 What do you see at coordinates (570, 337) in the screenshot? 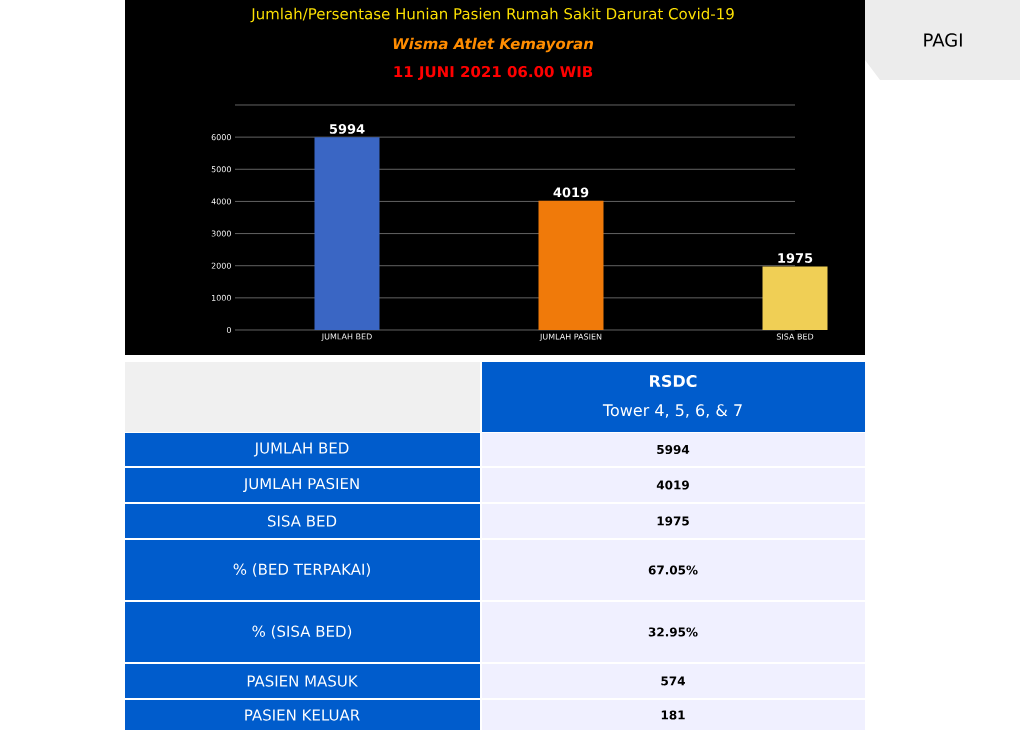
I see `x-tick-label: JUMLAH PASIEN` at bounding box center [570, 337].